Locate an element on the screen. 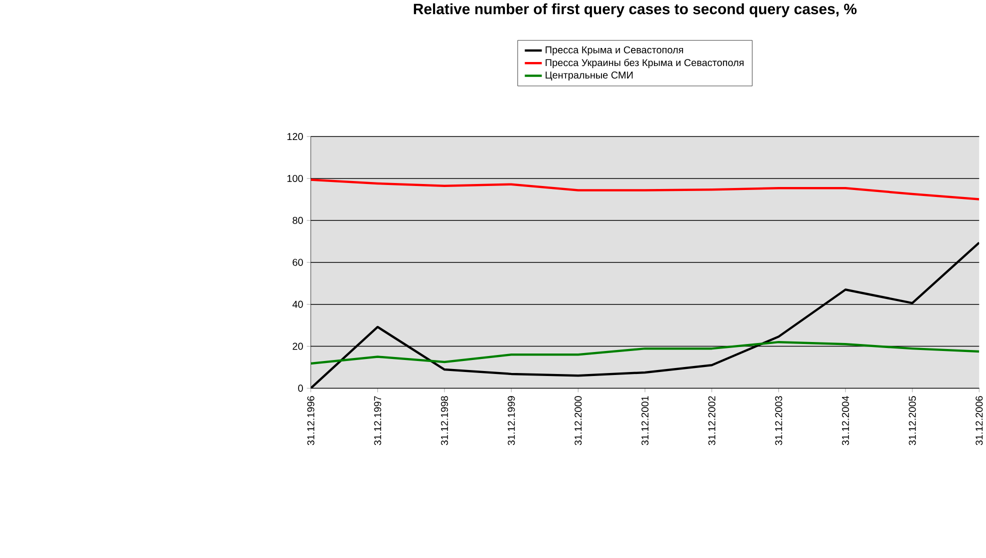 Image resolution: width=986 pixels, height=558 pixels. x-tick-label: 31.12.1997 is located at coordinates (378, 421).